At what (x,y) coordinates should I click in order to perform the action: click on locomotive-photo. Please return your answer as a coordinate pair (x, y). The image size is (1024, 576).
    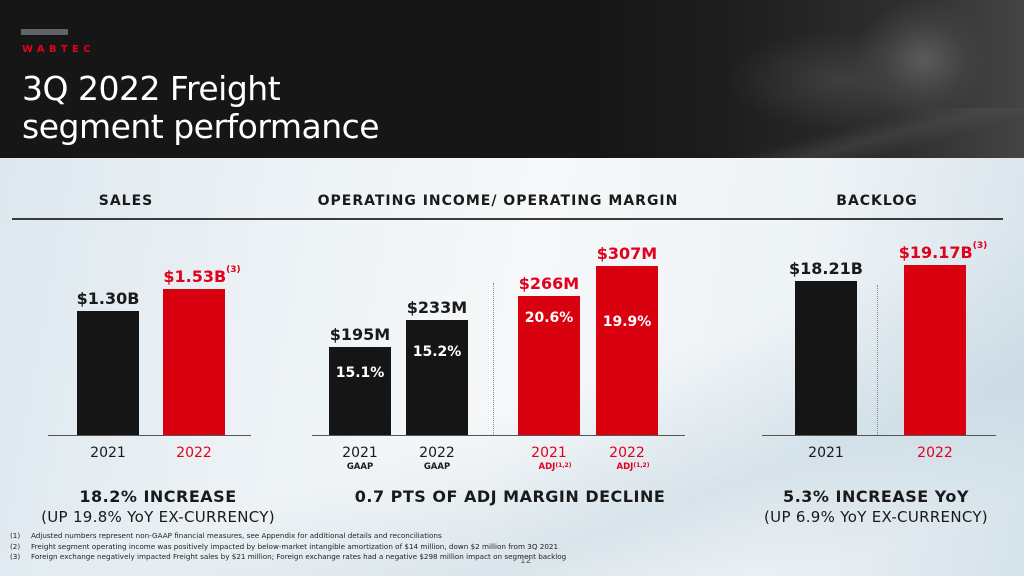
    Looking at the image, I should click on (809, 79).